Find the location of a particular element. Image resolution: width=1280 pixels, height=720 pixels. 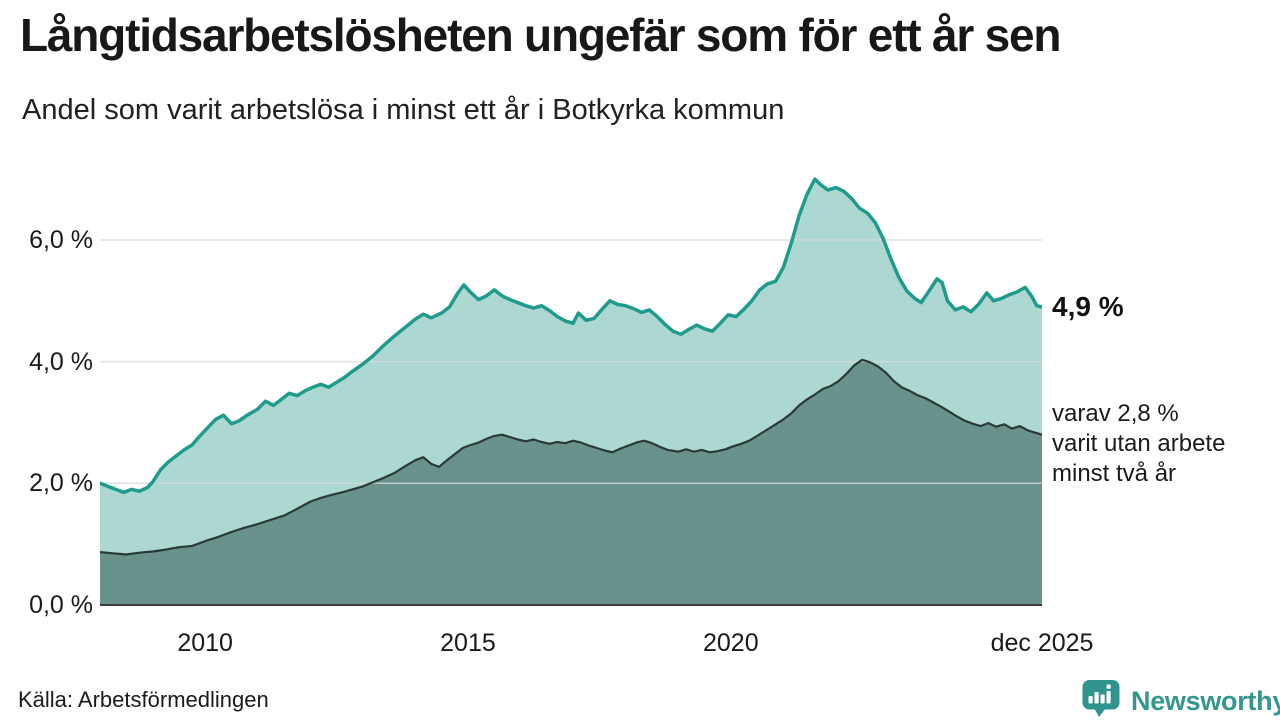

y-tick-label: 0,0 % is located at coordinates (61, 605).